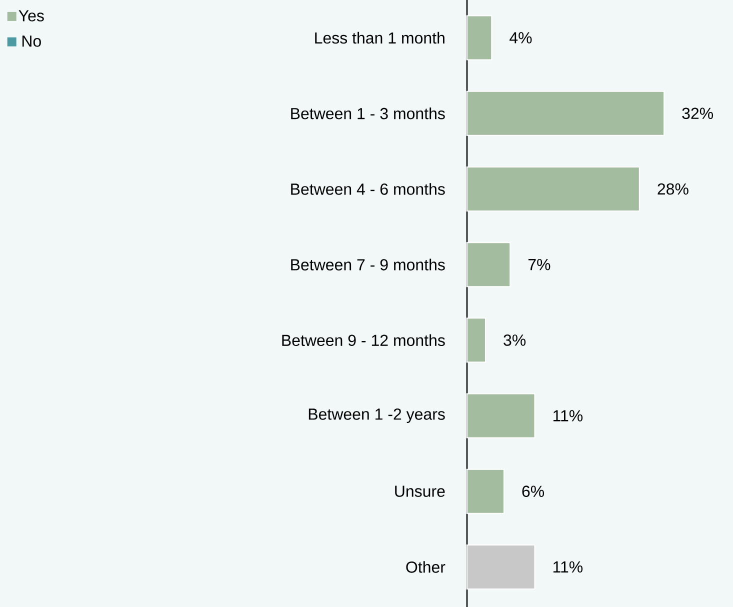 The image size is (733, 607). What do you see at coordinates (376, 416) in the screenshot?
I see `y-tick-label: Between 1 -2 years` at bounding box center [376, 416].